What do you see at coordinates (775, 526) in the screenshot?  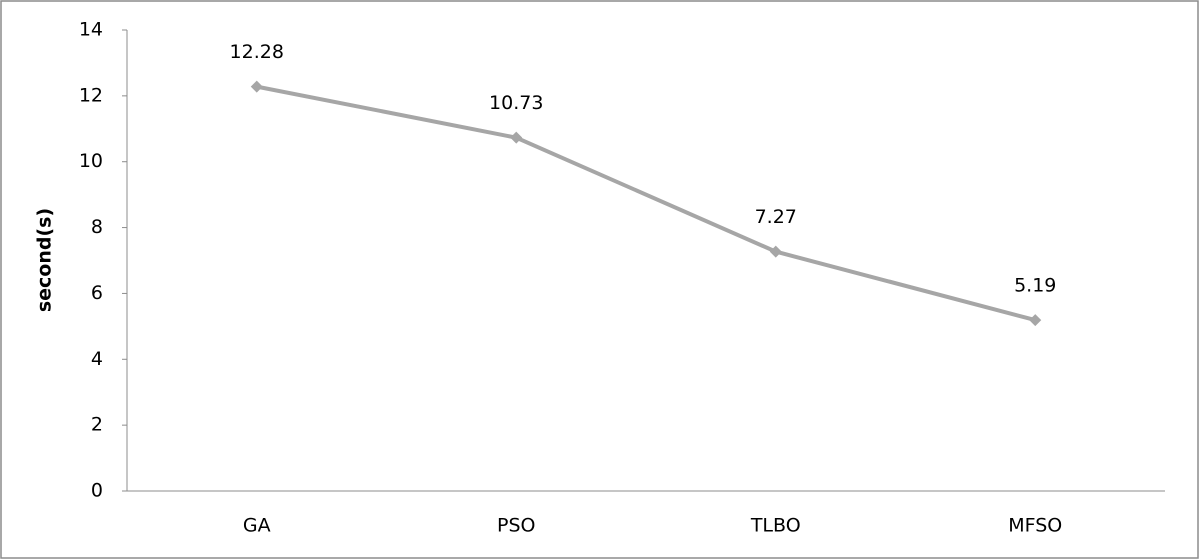 I see `x-tick-label: TLBO` at bounding box center [775, 526].